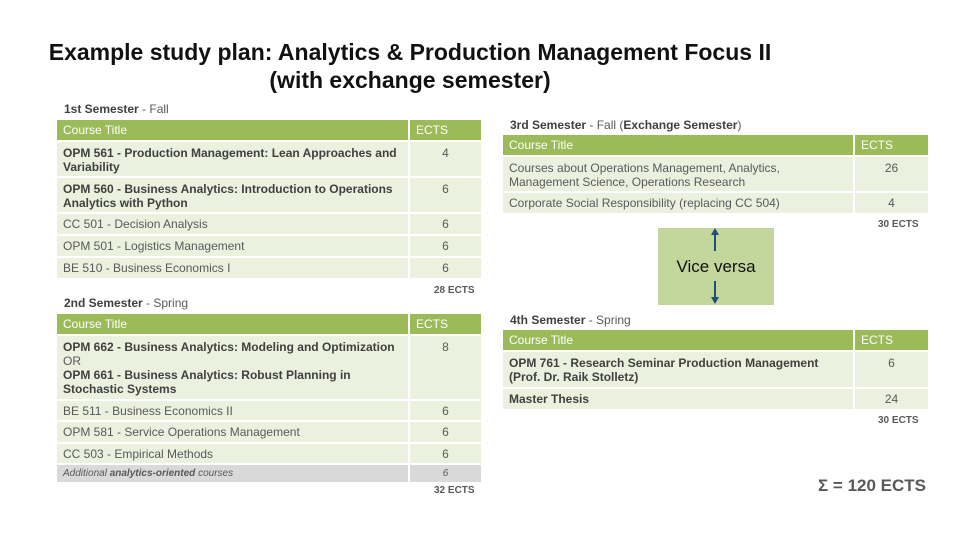 Image resolution: width=960 pixels, height=540 pixels. What do you see at coordinates (233, 224) in the screenshot?
I see `course-title: CC 501 - Decision Analysis` at bounding box center [233, 224].